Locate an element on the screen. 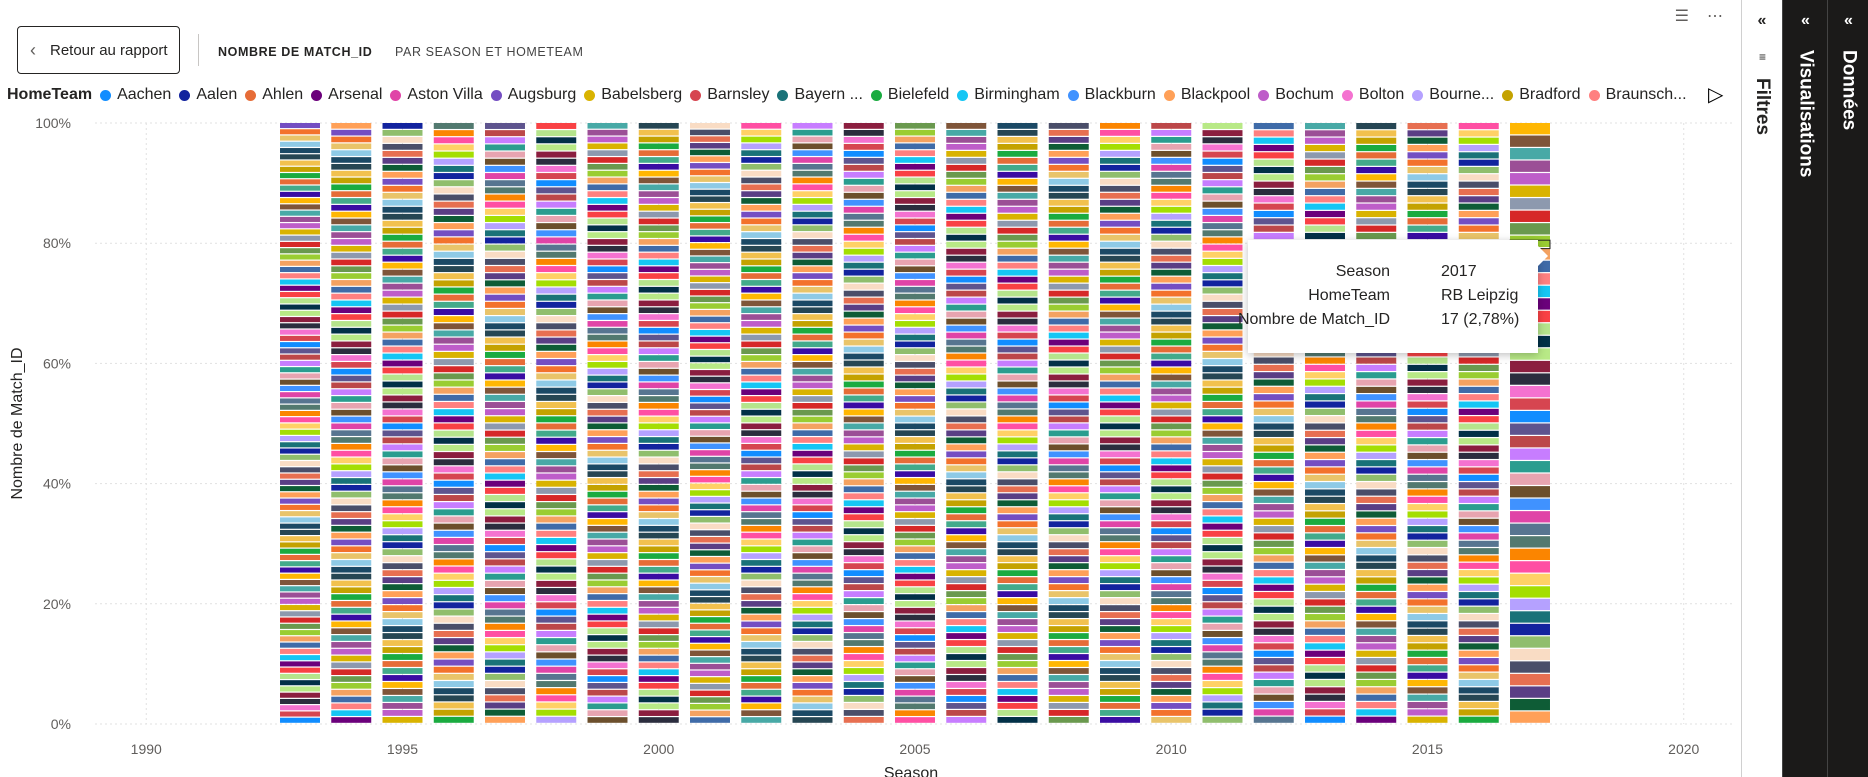 This screenshot has width=1868, height=777. collapse-filters-icon: « is located at coordinates (1762, 20).